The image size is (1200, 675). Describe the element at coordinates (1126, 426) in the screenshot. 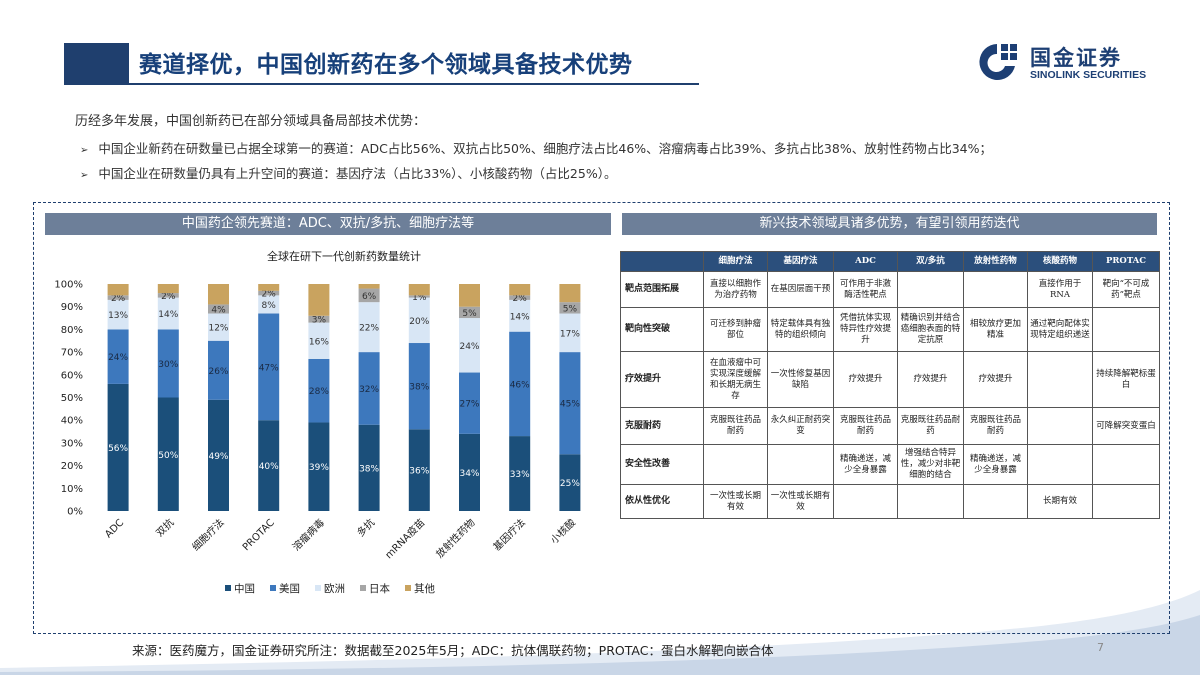

I see `table-cell: 可降解突变蛋白` at that location.